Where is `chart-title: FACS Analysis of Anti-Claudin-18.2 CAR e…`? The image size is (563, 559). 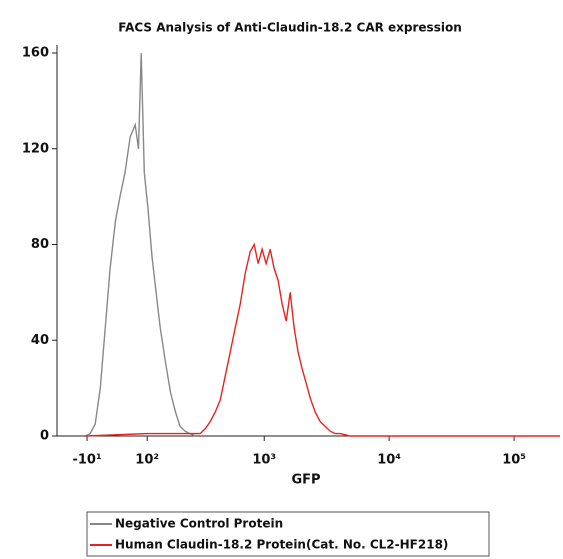
chart-title: FACS Analysis of Anti-Claudin-18.2 CAR e… is located at coordinates (290, 28).